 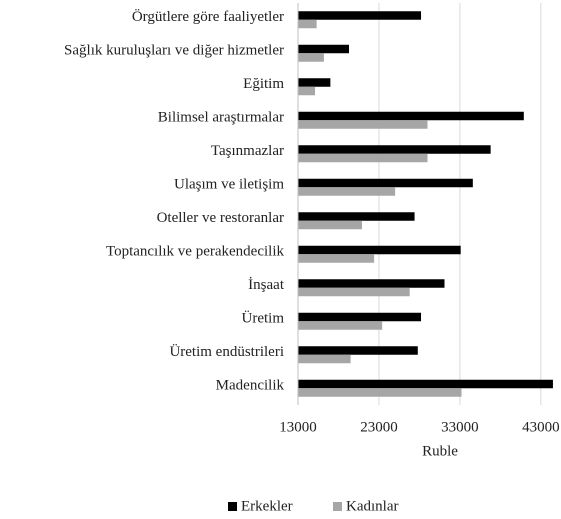 I want to click on y-tick-label: Toptancılık ve perakendecilik, so click(x=195, y=252).